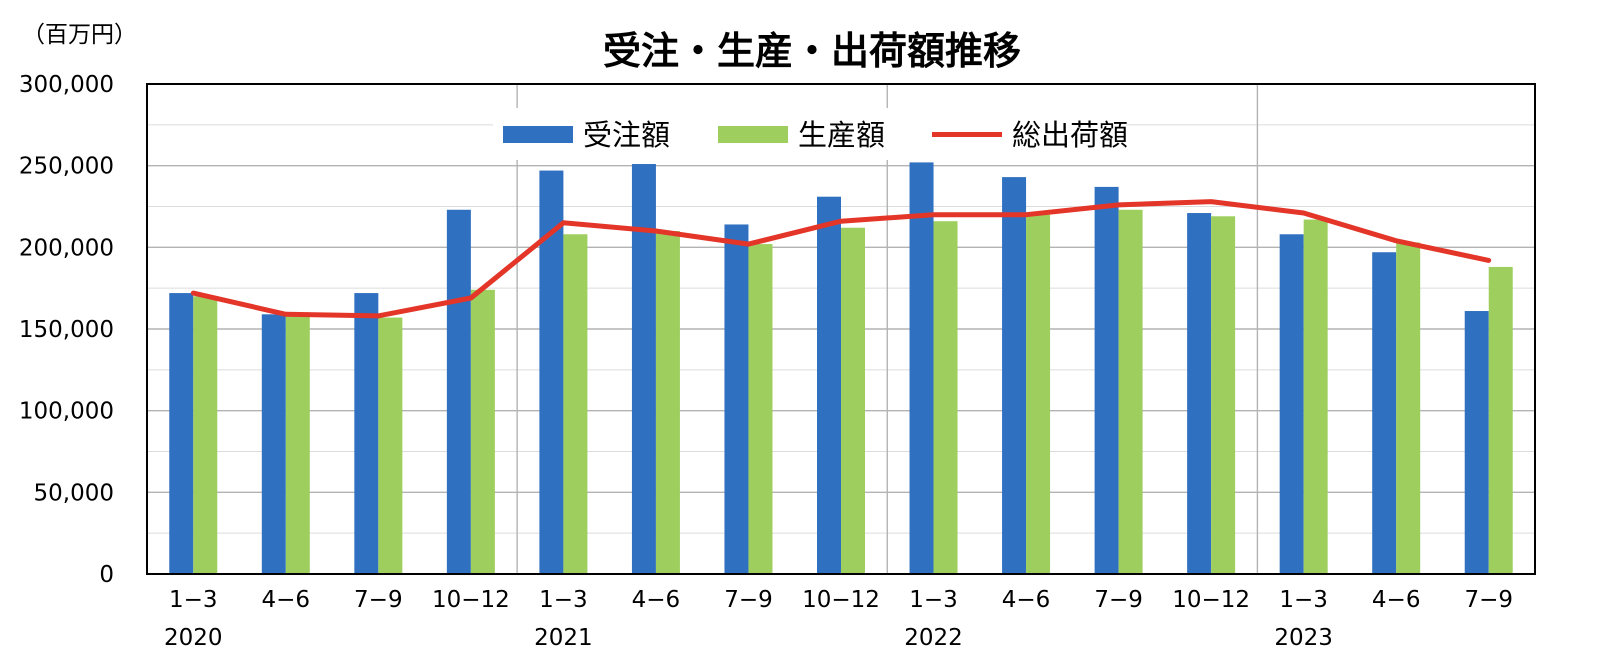 This screenshot has height=658, width=1624. Describe the element at coordinates (841, 135) in the screenshot. I see `legend-label: 生産額` at that location.